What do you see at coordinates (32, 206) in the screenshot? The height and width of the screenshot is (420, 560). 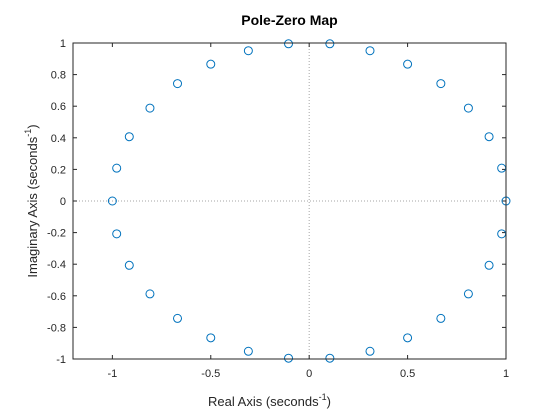 I see `y-axis-label-text: Imaginary Axis (seconds` at bounding box center [32, 206].